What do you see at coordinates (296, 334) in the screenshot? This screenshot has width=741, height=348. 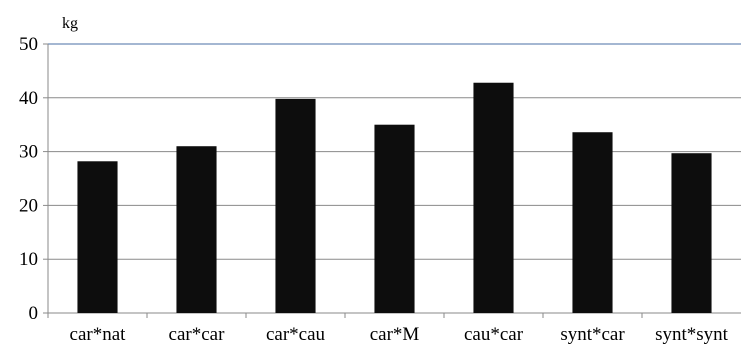 I see `x-tick-label: car*cau` at bounding box center [296, 334].